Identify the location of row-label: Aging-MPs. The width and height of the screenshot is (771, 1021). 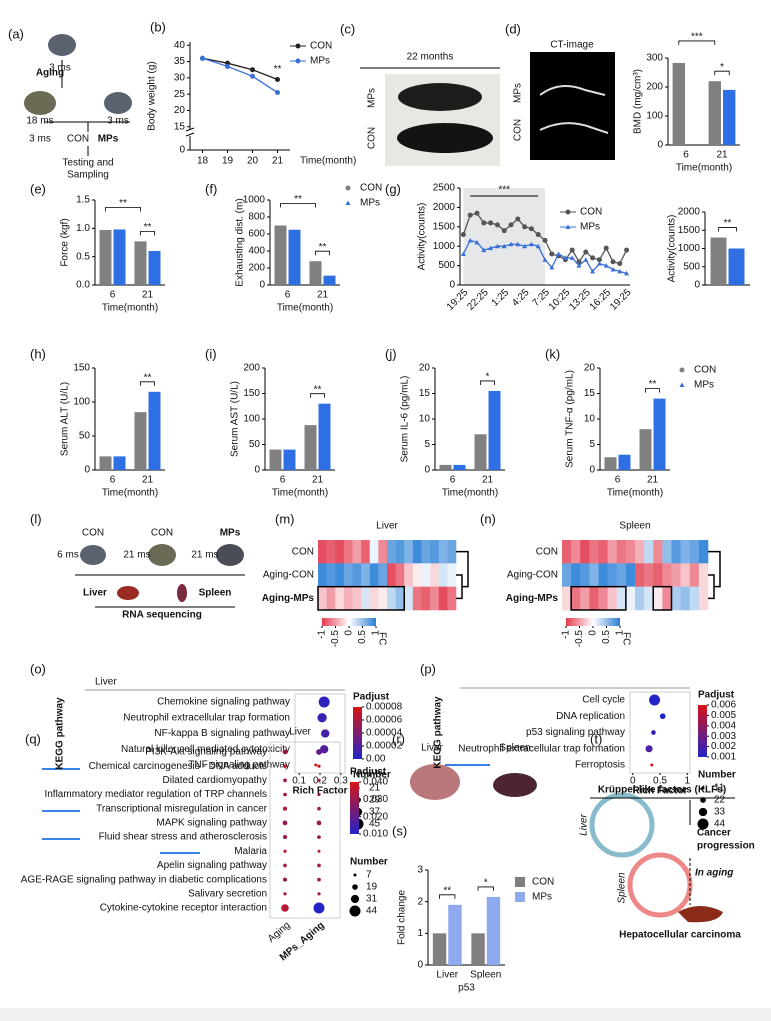
(288, 598).